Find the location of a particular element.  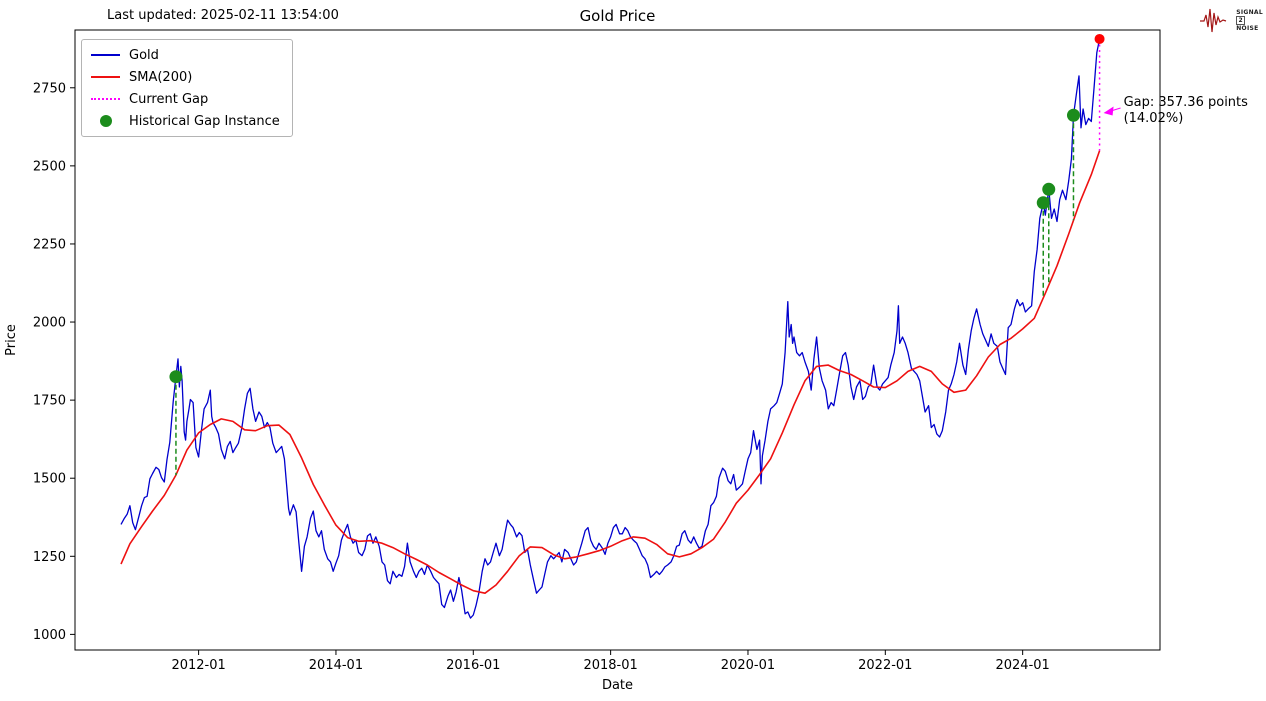

legend-item-sma: SMA(200) is located at coordinates (185, 77).